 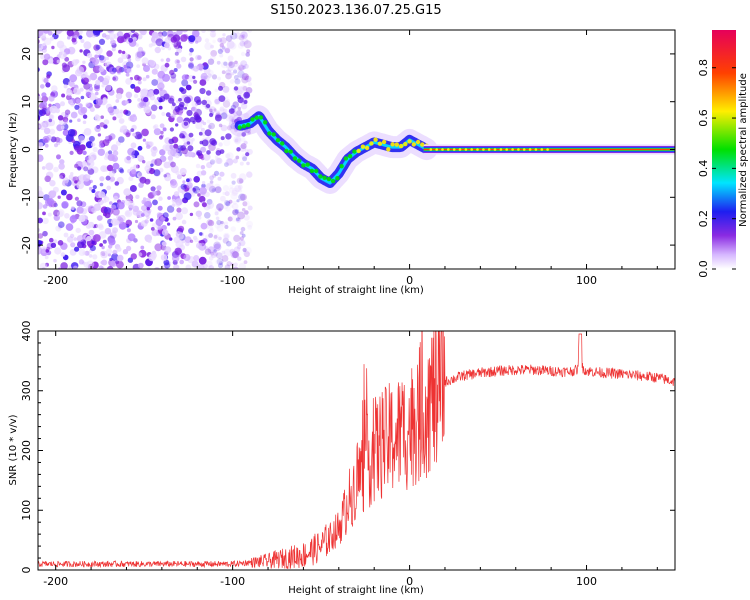 What do you see at coordinates (26, 54) in the screenshot?
I see `spectrogram-ytick-label: 20` at bounding box center [26, 54].